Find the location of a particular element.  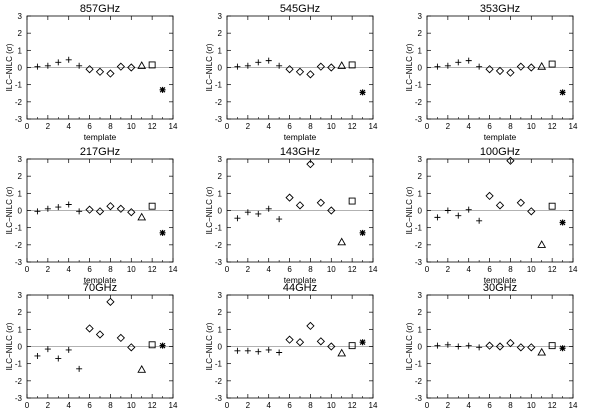

panel-title: 100GHz is located at coordinates (500, 152).